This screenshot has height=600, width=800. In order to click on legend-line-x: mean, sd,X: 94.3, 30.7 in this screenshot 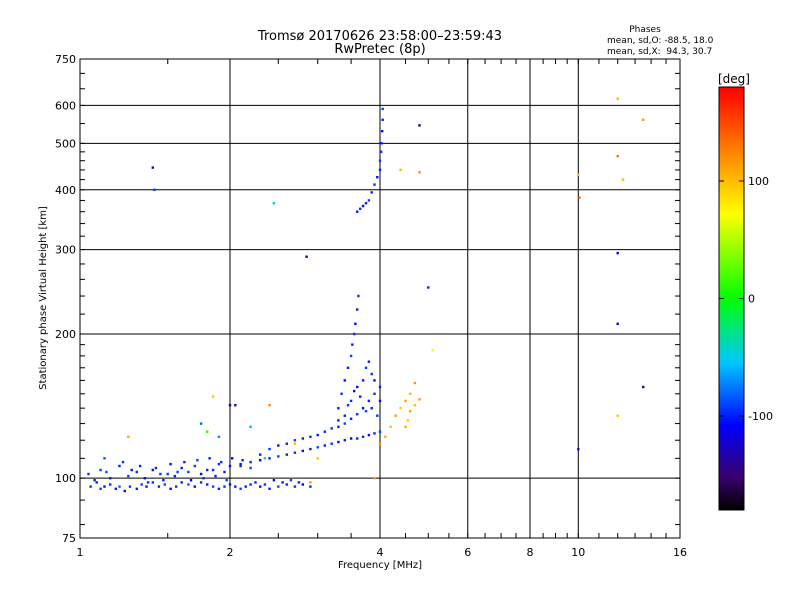, I will do `click(659, 52)`.